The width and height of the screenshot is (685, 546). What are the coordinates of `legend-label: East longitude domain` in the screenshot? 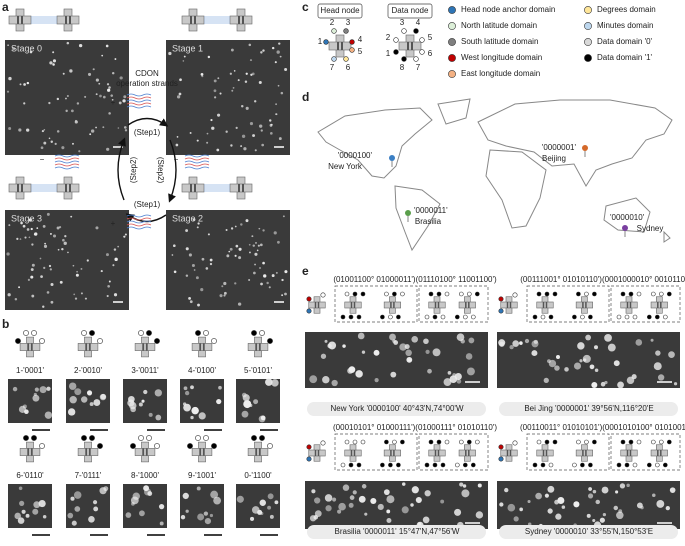 It's located at (500, 73).